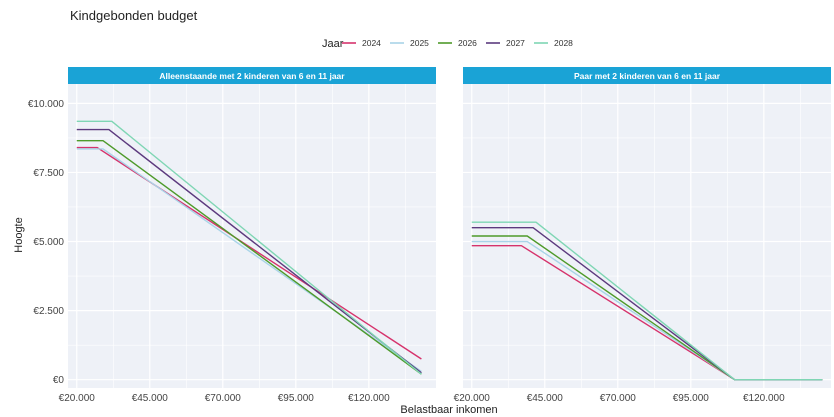  I want to click on legend-title: Jaar, so click(333, 44).